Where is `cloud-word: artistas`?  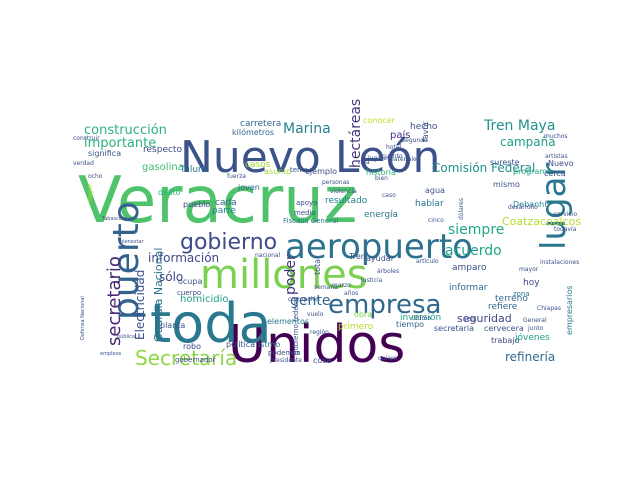
cloud-word: artistas is located at coordinates (556, 156).